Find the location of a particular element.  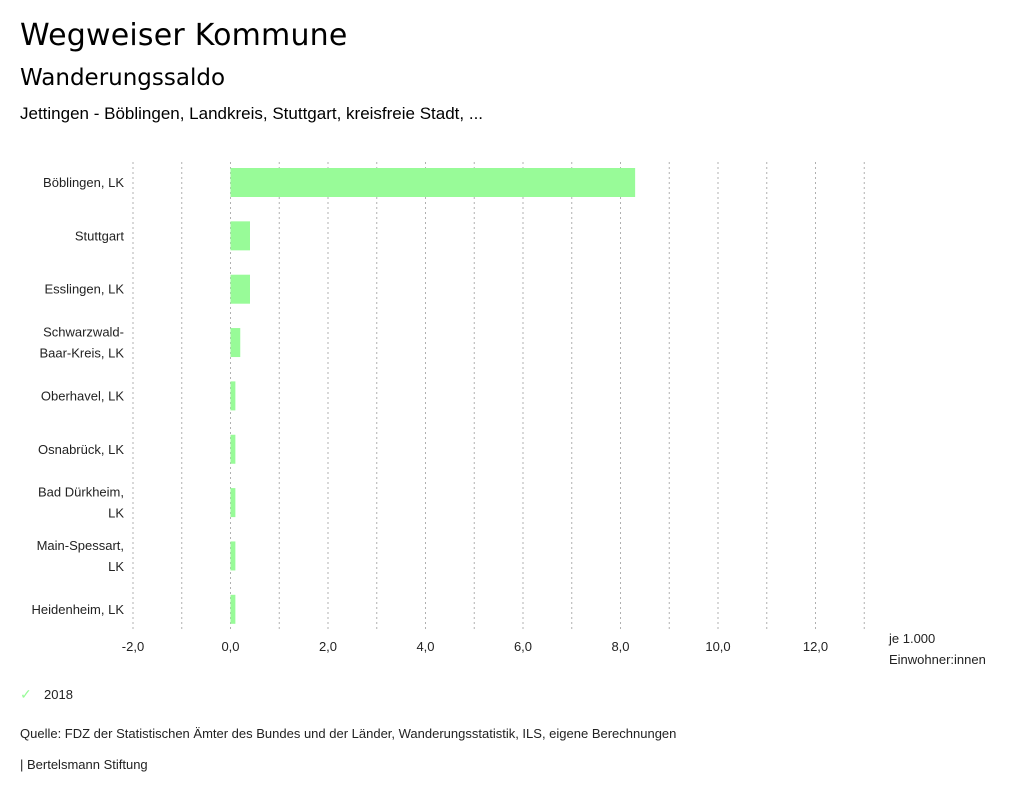

category-label: Main-Spessart, is located at coordinates (80, 545).